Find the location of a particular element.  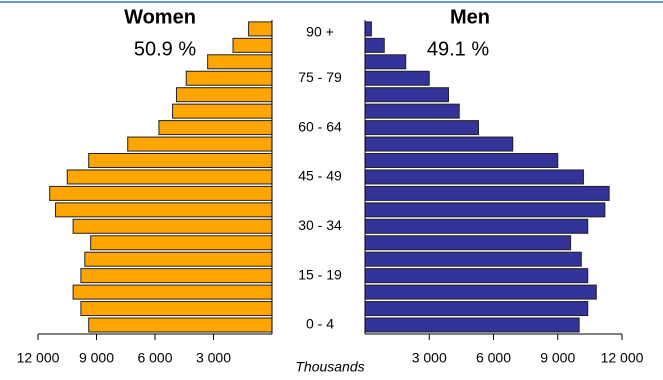

category-label: 45 - 49 is located at coordinates (320, 176).